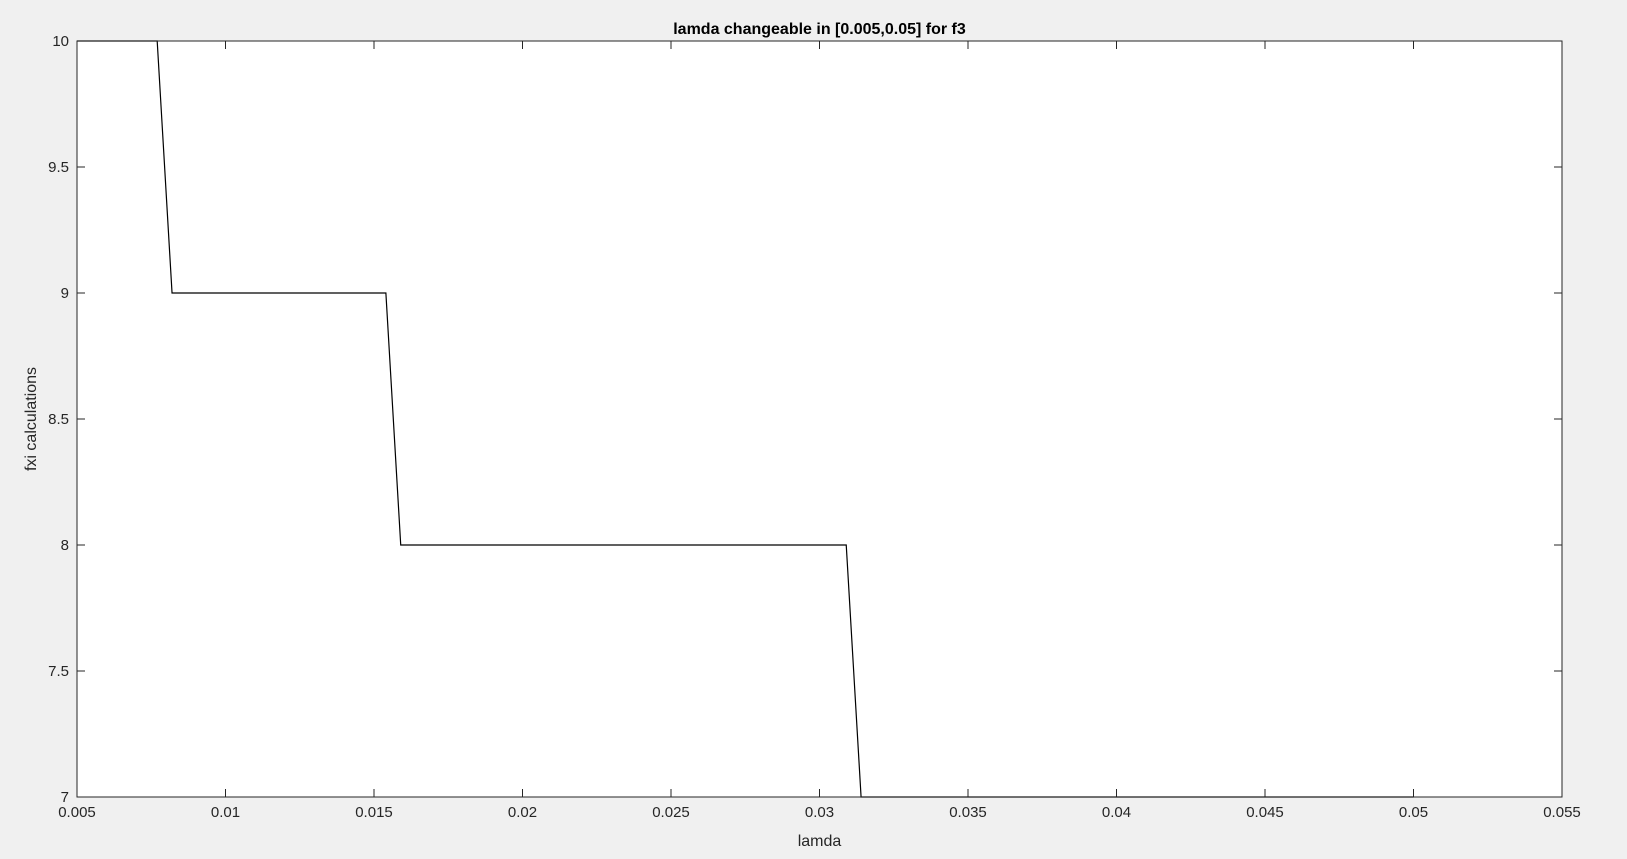  I want to click on y-tick-label: 7, so click(65, 797).